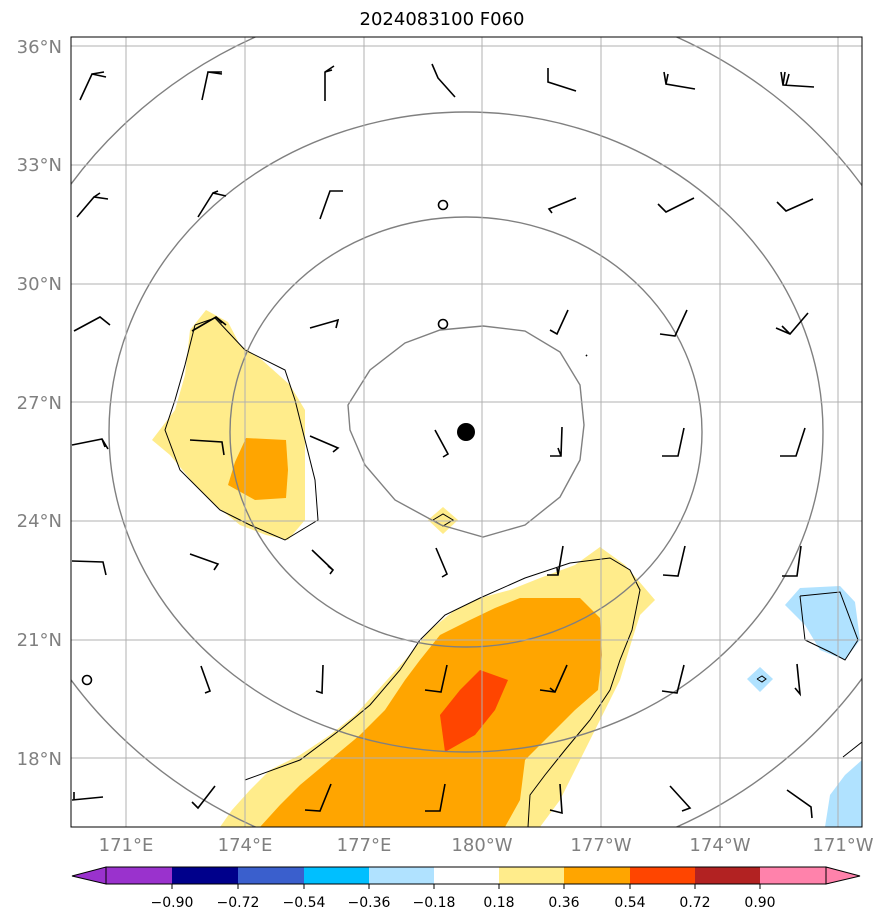 The image size is (884, 924). Describe the element at coordinates (39, 521) in the screenshot. I see `lat-label: 24°N` at that location.